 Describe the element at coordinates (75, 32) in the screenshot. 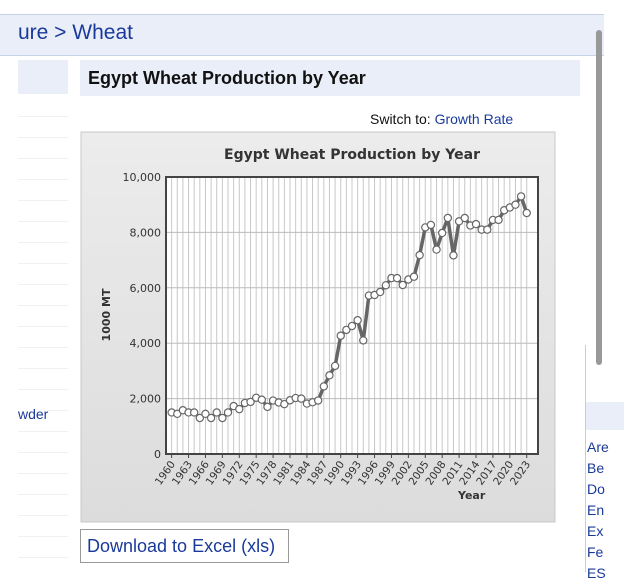

I see `breadcrumb: ure > Wheat` at that location.